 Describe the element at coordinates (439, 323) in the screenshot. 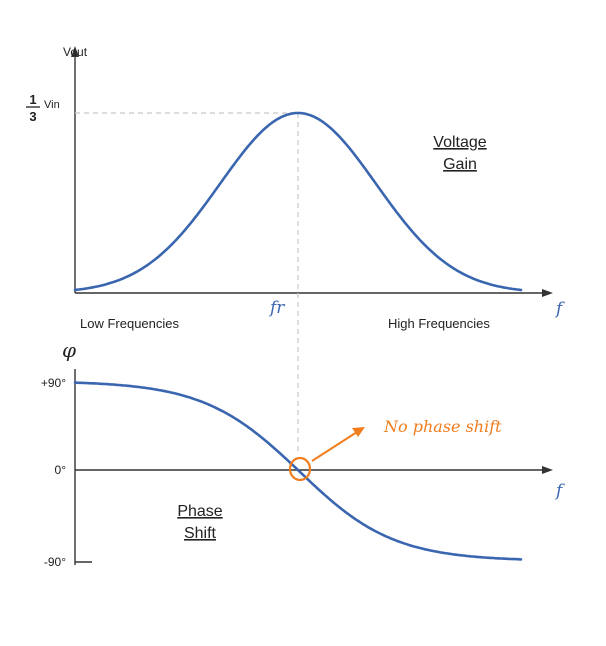

I see `high-frequencies-label: High Frequencies` at that location.